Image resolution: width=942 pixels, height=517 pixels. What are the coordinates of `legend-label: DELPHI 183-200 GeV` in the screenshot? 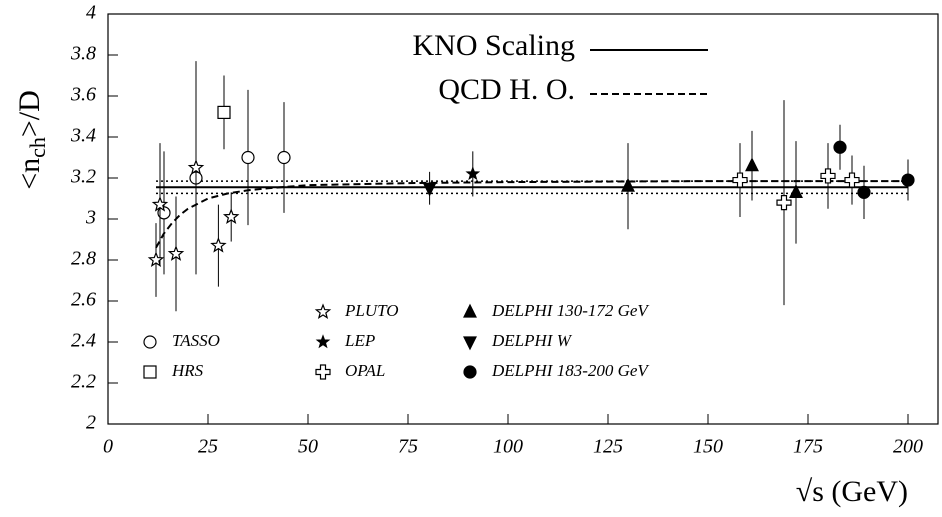 It's located at (570, 370).